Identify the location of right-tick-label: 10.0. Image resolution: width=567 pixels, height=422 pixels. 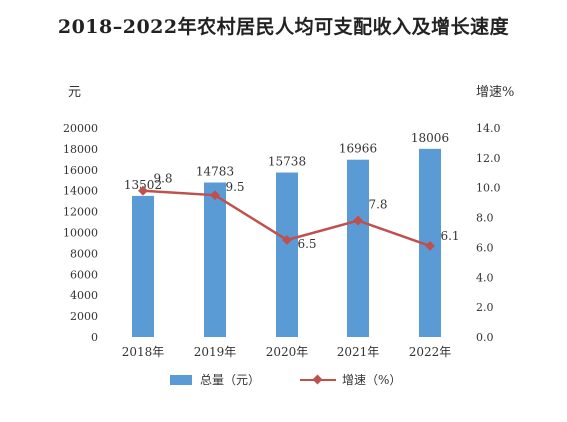
(488, 188).